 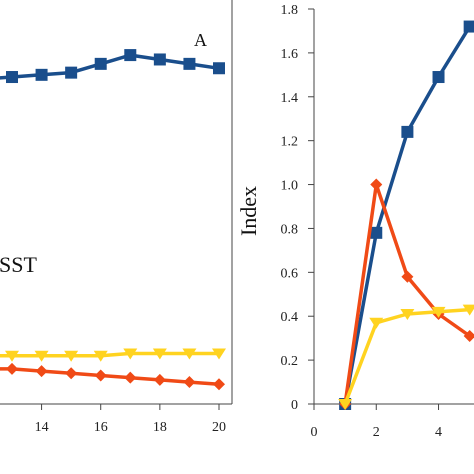 What do you see at coordinates (42, 427) in the screenshot?
I see `x-tick-label: 14` at bounding box center [42, 427].